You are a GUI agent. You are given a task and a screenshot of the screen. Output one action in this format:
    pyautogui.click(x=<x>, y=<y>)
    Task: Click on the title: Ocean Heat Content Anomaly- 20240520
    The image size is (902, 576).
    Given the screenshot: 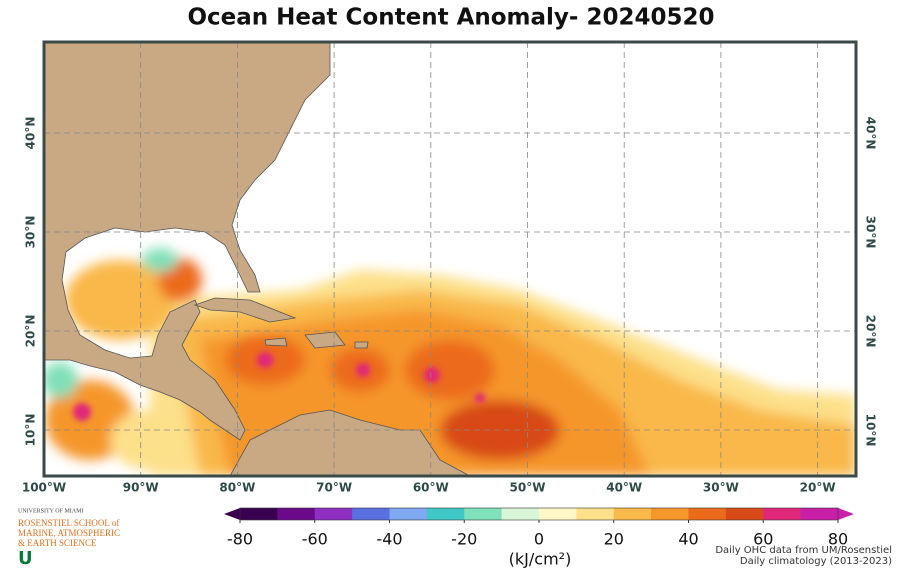 What is the action you would take?
    pyautogui.click(x=450, y=18)
    